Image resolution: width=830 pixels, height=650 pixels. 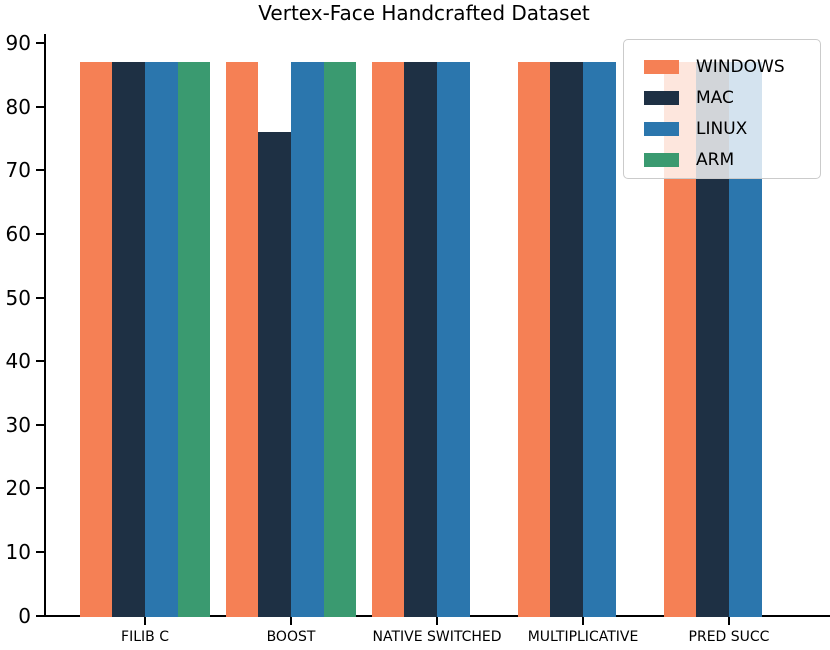 I want to click on legend-label-linux: LINUX, so click(x=722, y=128).